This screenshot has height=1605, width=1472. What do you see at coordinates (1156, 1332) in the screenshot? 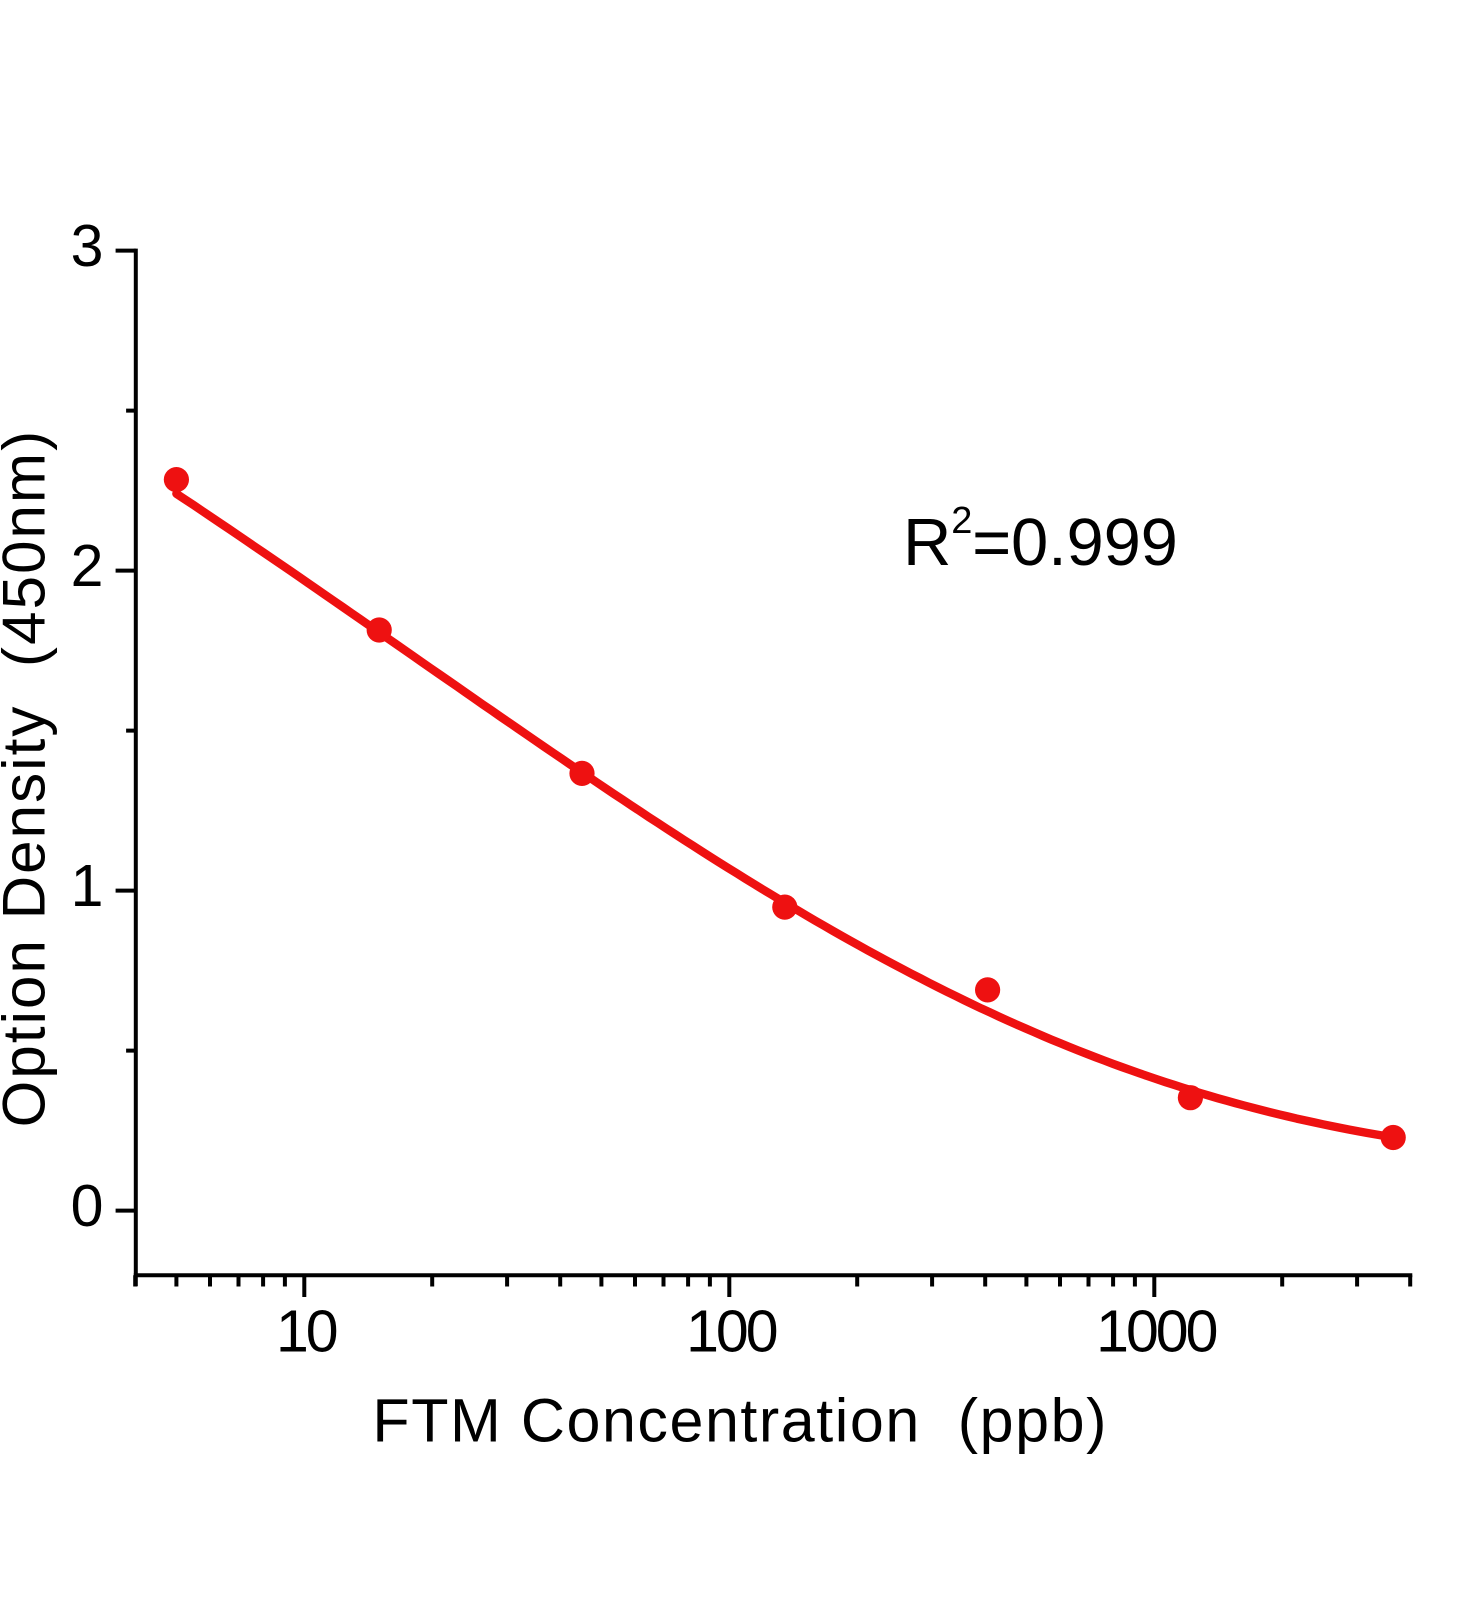
I see `svg-text: 1000` at bounding box center [1156, 1332].